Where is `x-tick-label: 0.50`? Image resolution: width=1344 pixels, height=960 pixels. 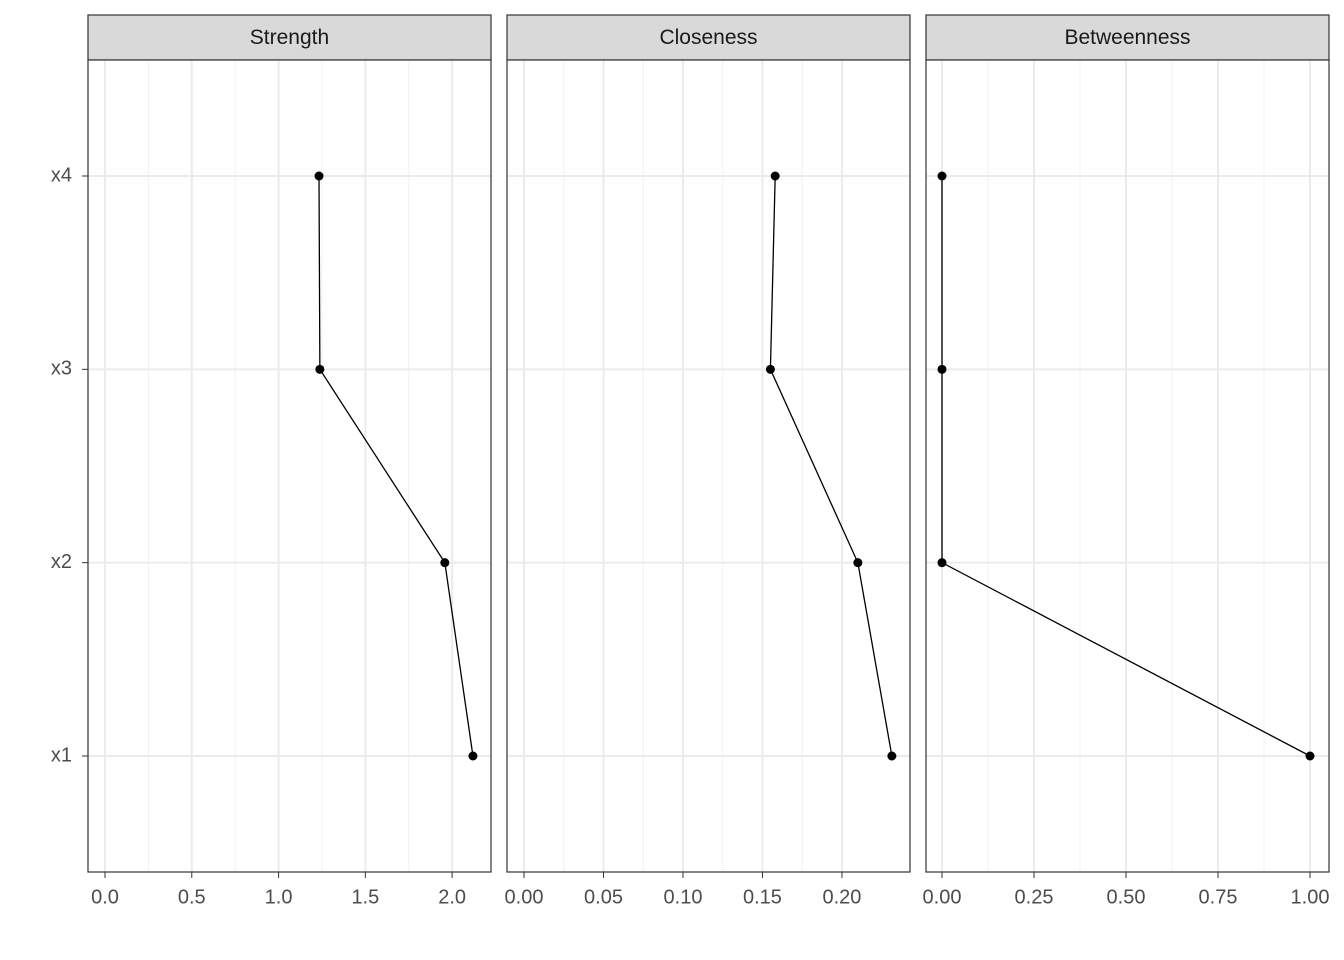 x-tick-label: 0.50 is located at coordinates (1126, 897).